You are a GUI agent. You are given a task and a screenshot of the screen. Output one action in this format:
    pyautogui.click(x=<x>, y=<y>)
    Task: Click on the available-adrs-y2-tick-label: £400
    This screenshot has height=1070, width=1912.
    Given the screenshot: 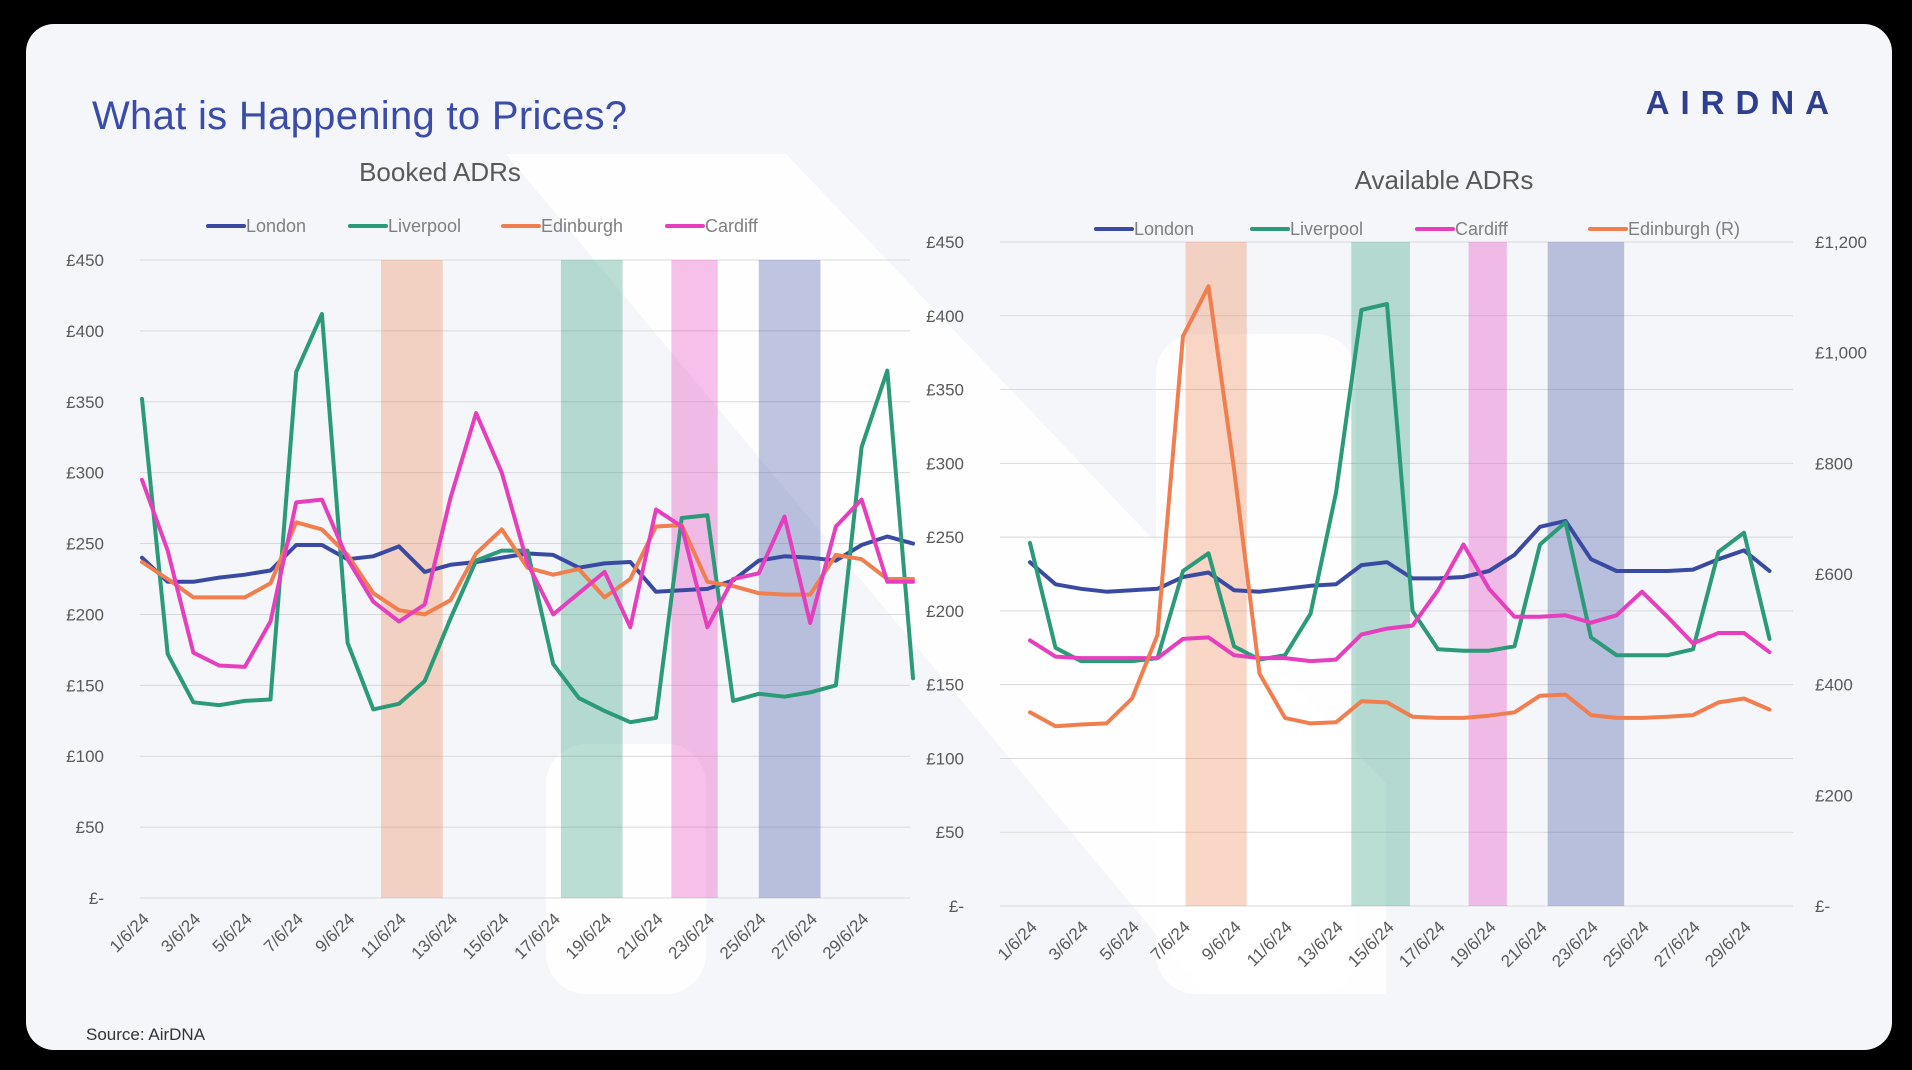 What is the action you would take?
    pyautogui.click(x=1834, y=685)
    